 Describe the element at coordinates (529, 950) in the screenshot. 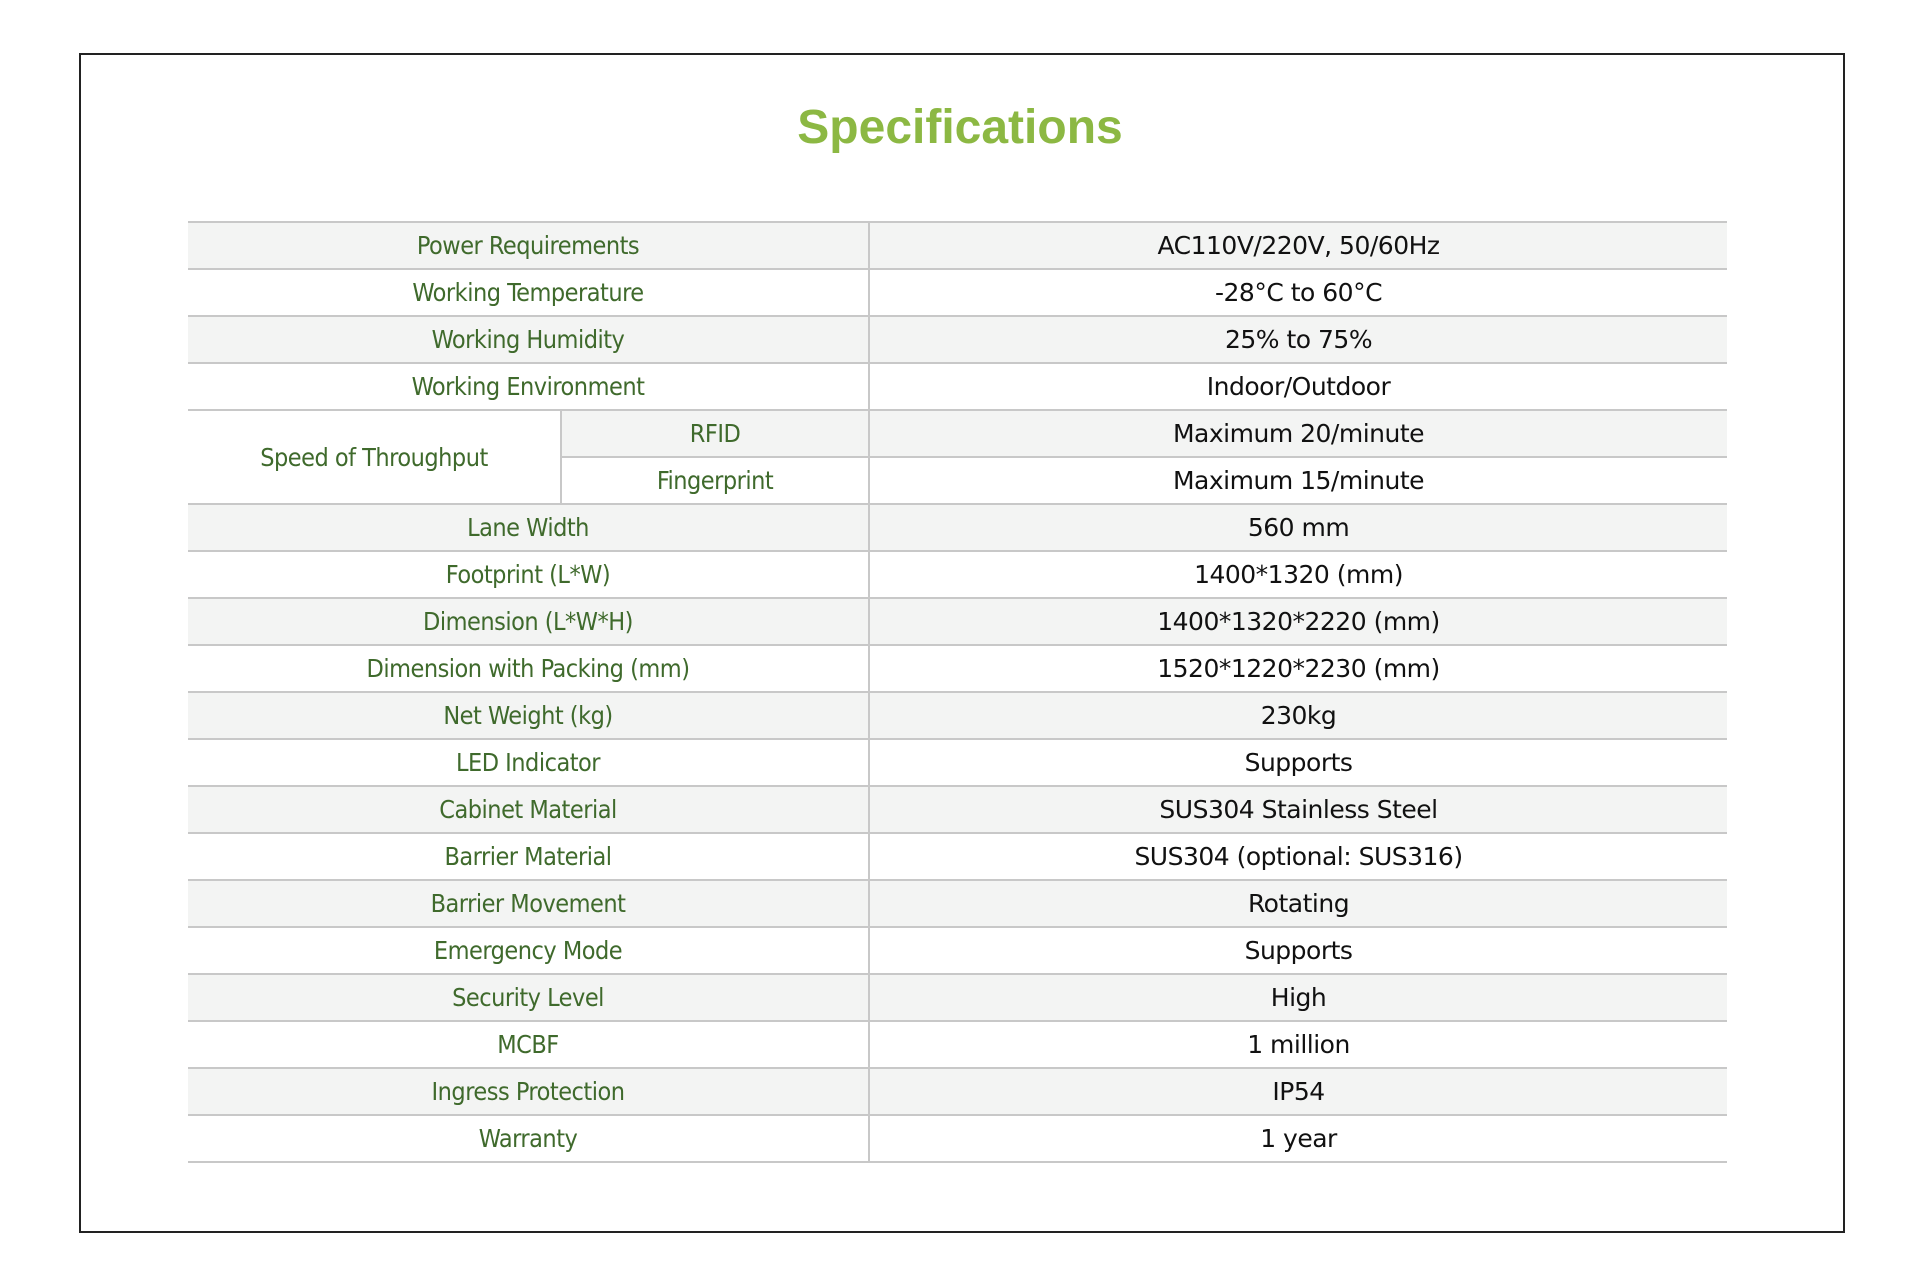

I see `spec-label: Emergency Mode` at that location.